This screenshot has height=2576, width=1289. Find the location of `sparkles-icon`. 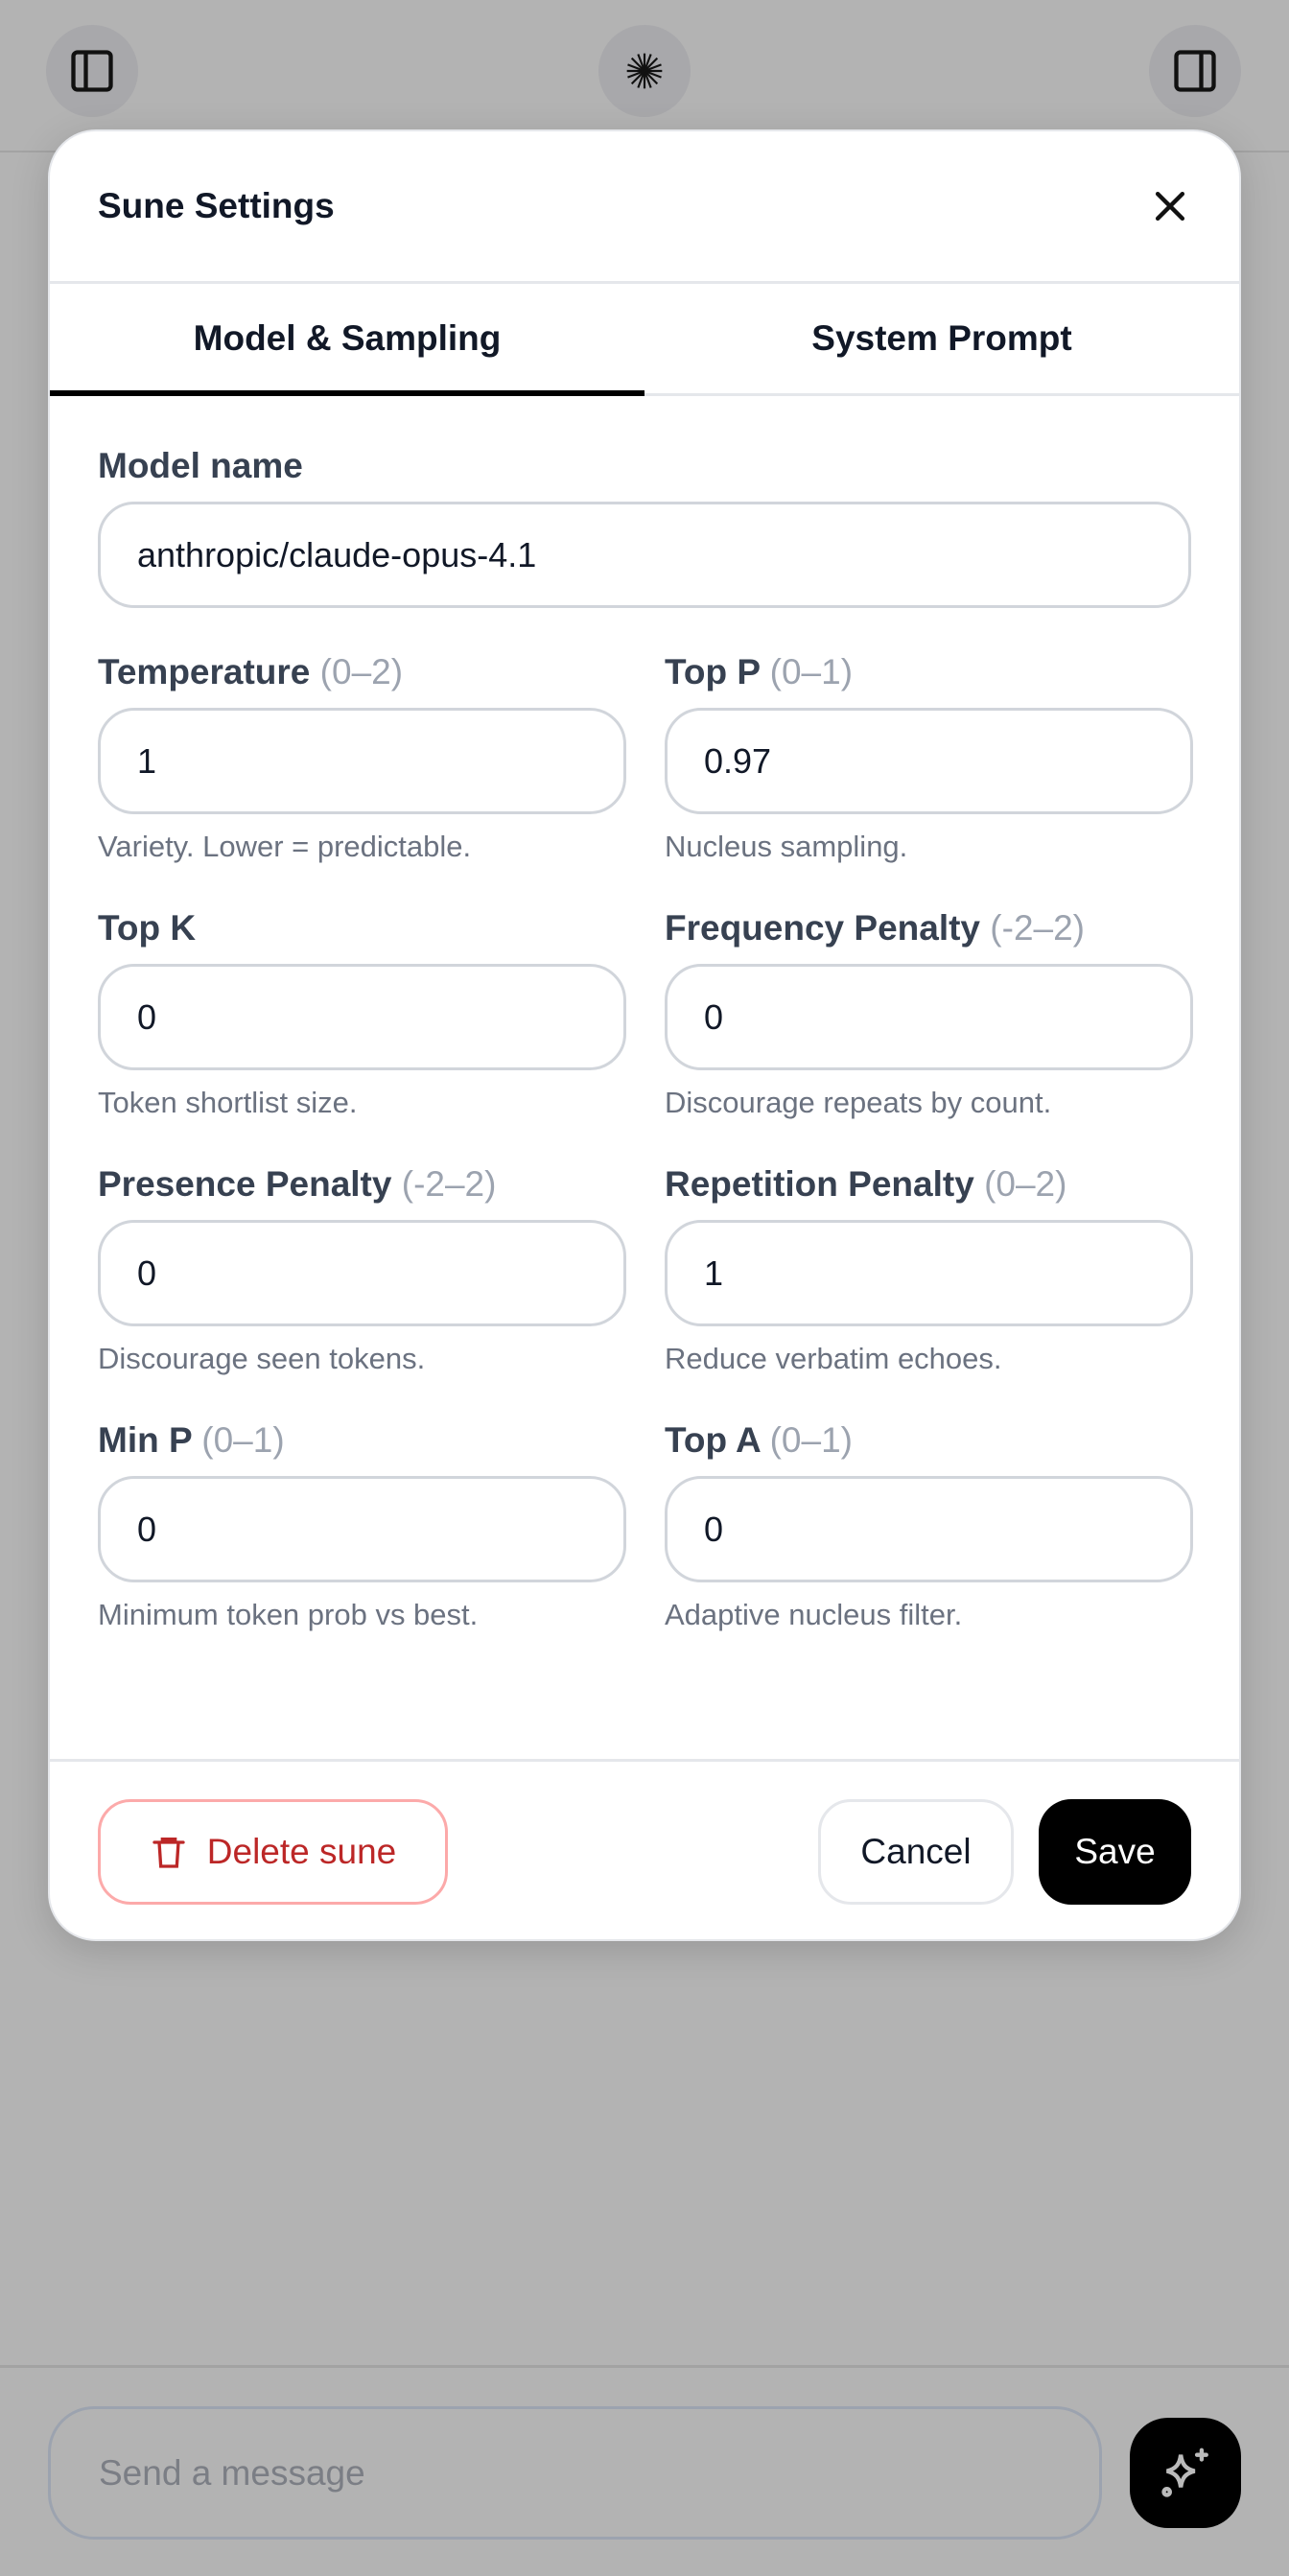

sparkles-icon is located at coordinates (1184, 2472).